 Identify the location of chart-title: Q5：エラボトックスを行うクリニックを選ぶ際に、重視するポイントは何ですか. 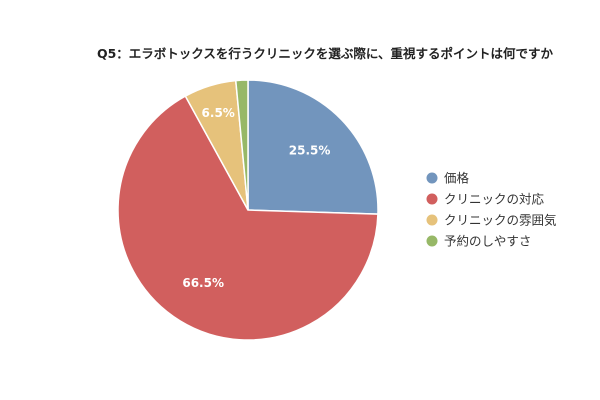
(325, 53).